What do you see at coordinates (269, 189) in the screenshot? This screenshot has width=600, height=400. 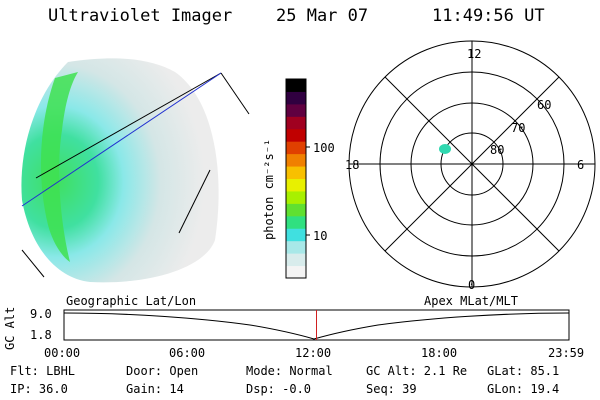 I see `colorbar-unit: photon cm⁻²s⁻¹` at bounding box center [269, 189].